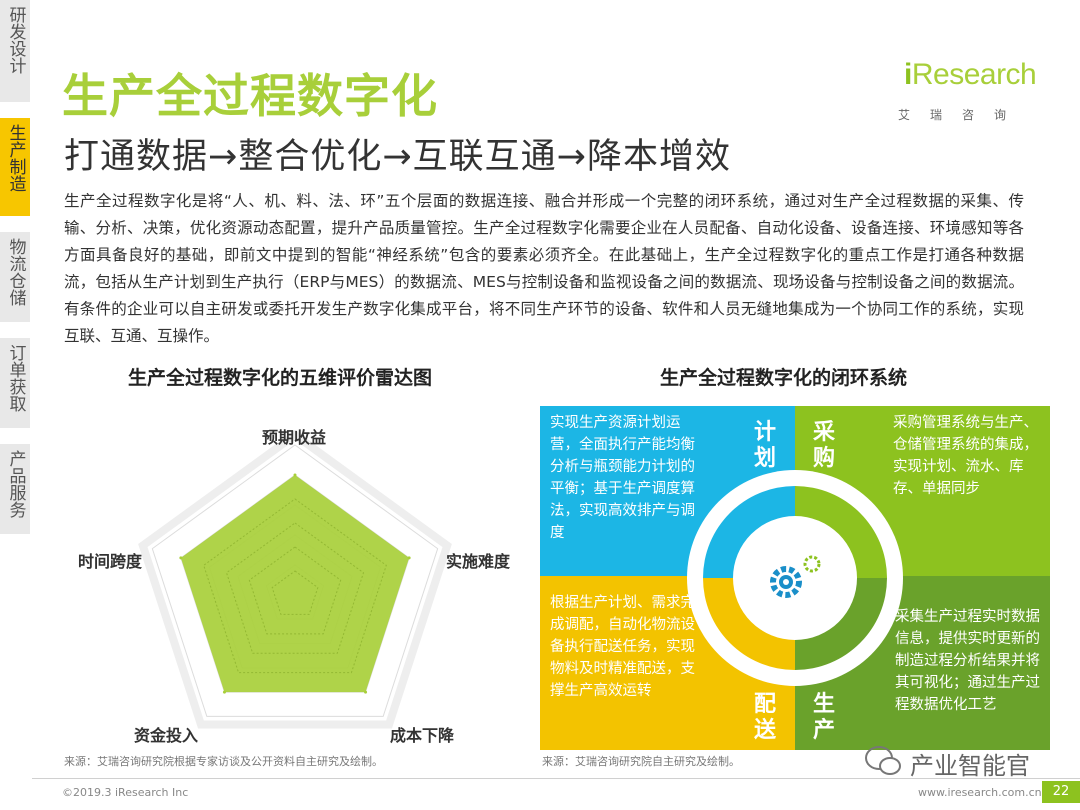  I want to click on wechat-watermark: 产业智能官, so click(957, 760).